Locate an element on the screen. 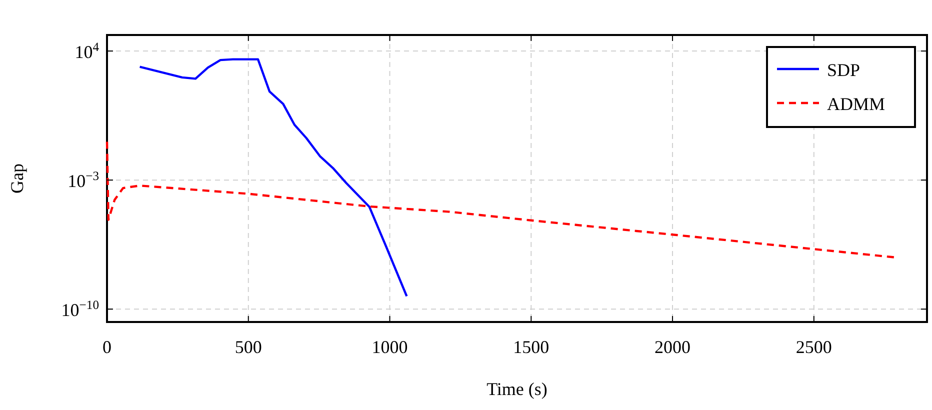 This screenshot has width=932, height=410. x-tick-label: 1500 is located at coordinates (531, 347).